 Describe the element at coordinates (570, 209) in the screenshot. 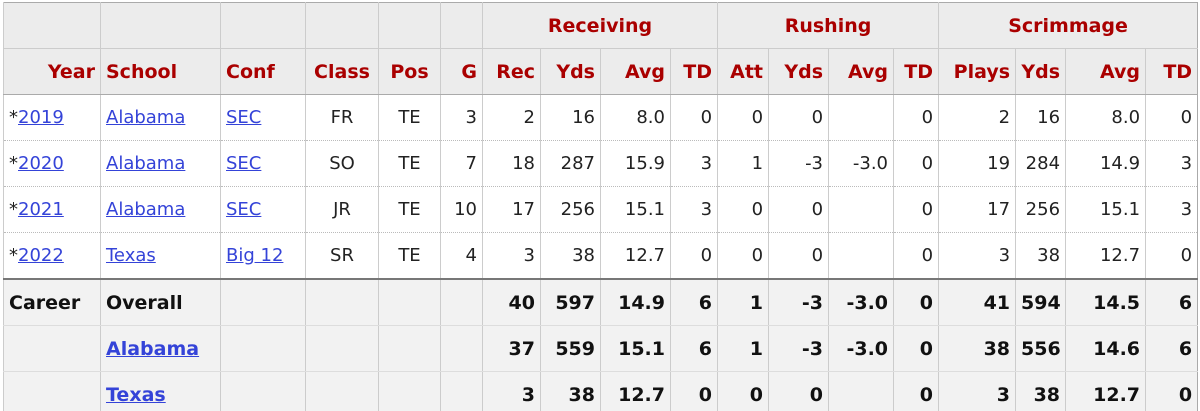

I see `cell: 256` at that location.